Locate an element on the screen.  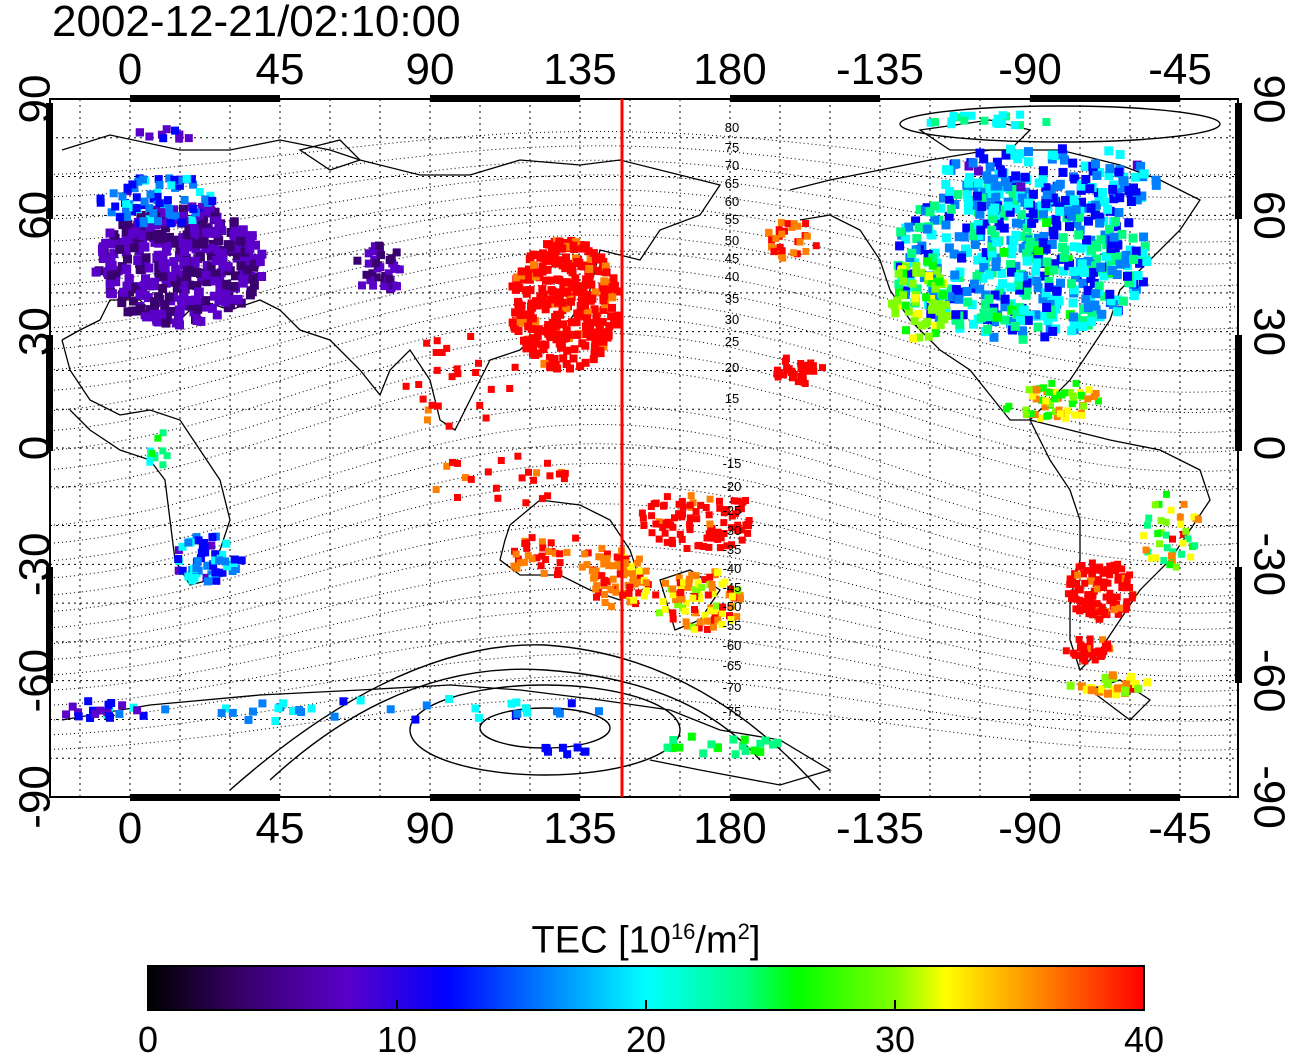
lat-tick-right: 0 is located at coordinates (1268, 448).